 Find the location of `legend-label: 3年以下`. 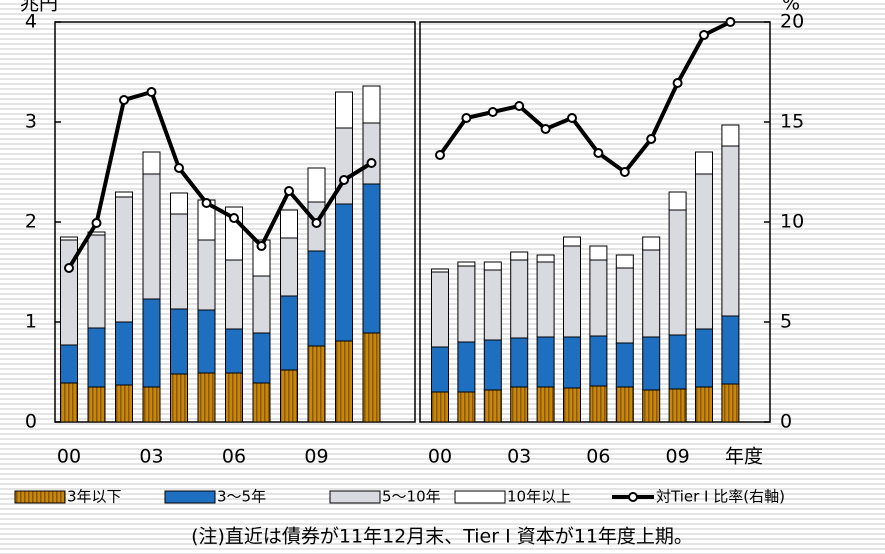

legend-label: 3年以下 is located at coordinates (94, 497).